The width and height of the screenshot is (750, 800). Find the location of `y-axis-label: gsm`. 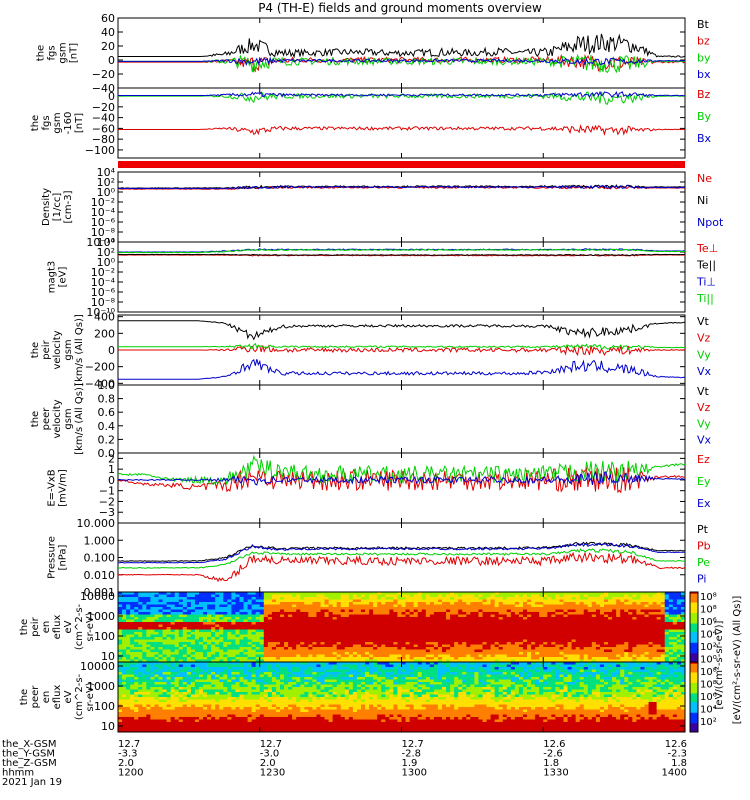

y-axis-label: gsm is located at coordinates (68, 418).